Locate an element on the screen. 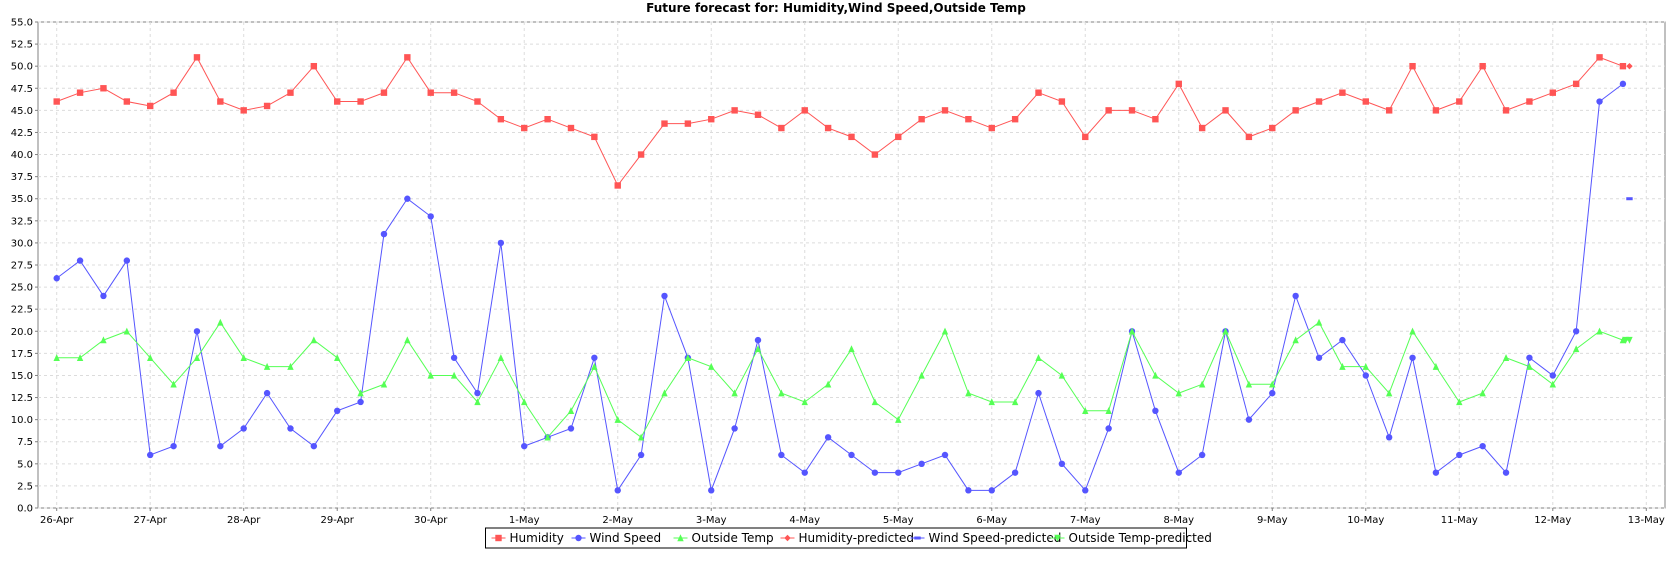  y-tick-label: 0.0 is located at coordinates (25, 509).